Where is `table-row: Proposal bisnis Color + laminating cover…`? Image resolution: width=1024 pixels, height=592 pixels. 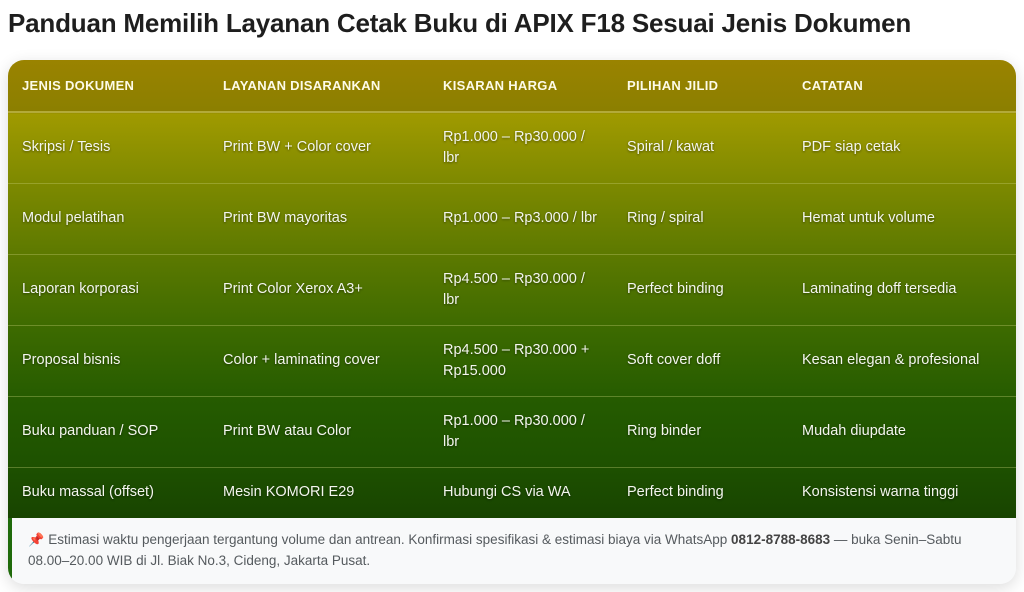 table-row: Proposal bisnis Color + laminating cover… is located at coordinates (512, 361).